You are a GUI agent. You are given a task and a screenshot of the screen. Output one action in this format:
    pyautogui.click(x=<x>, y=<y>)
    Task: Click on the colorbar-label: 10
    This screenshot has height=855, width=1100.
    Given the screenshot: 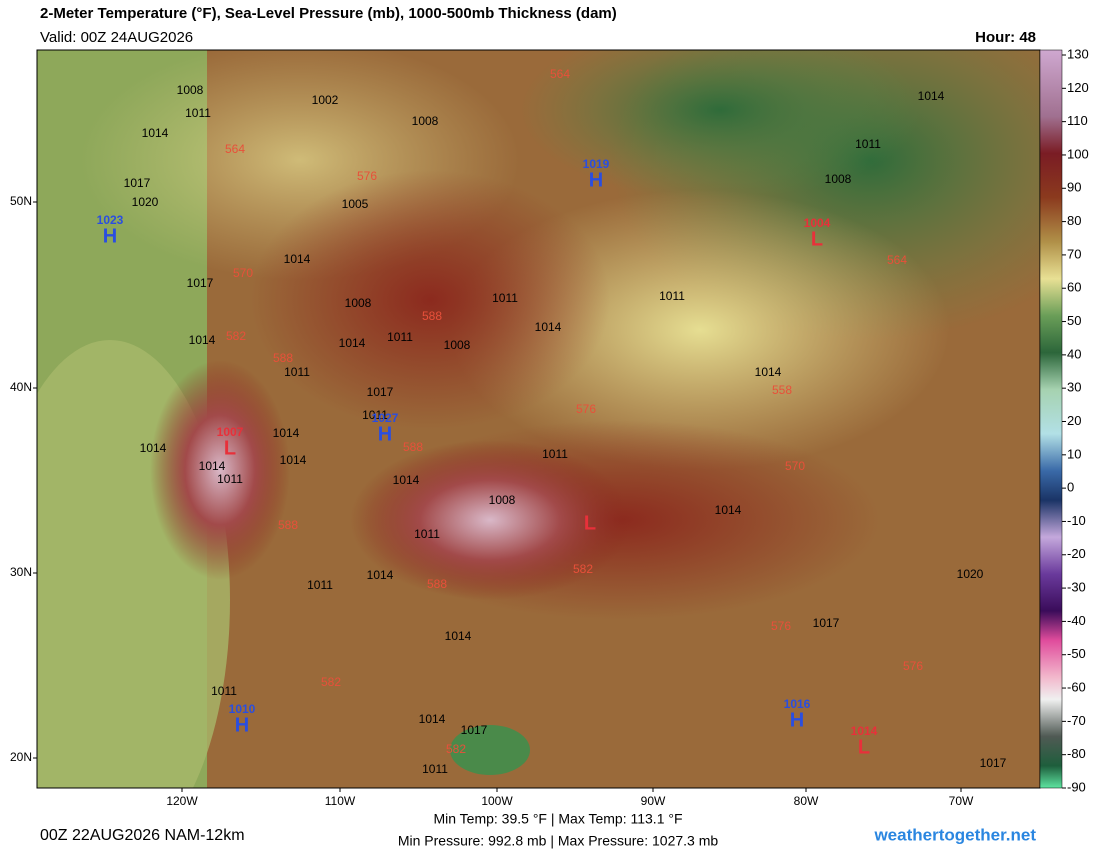 What is the action you would take?
    pyautogui.click(x=1074, y=453)
    